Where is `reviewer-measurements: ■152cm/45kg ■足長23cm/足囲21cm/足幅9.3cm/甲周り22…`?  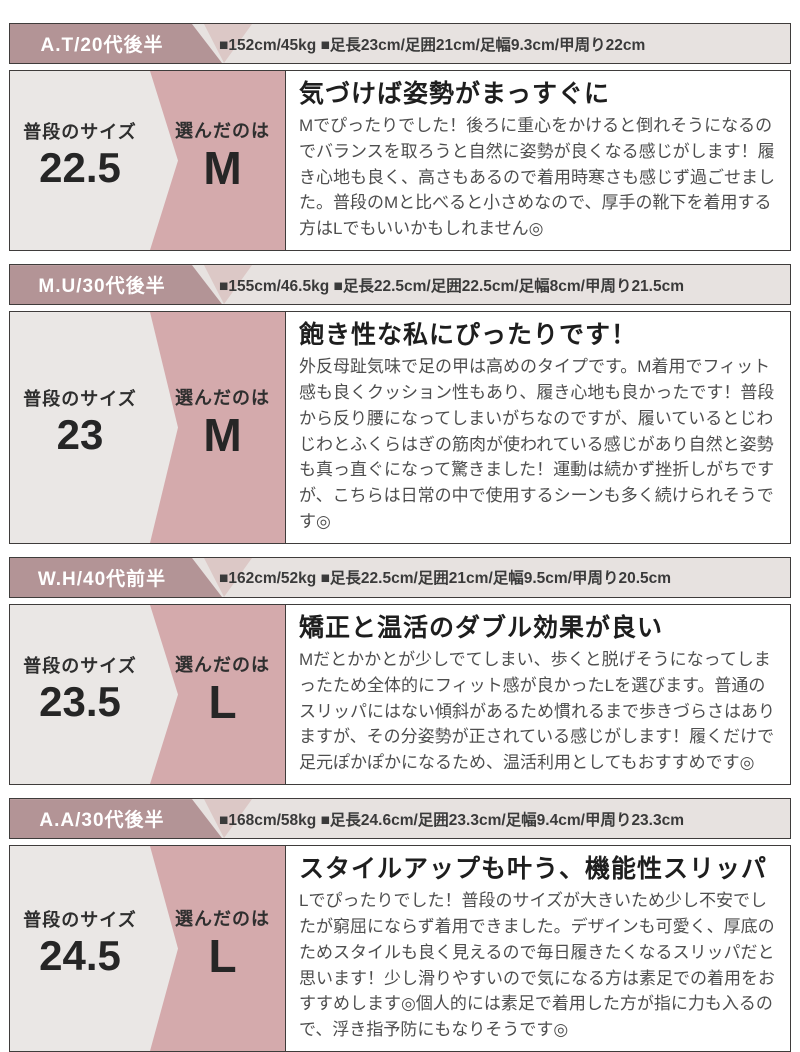 reviewer-measurements: ■152cm/45kg ■足長23cm/足囲21cm/足幅9.3cm/甲周り22… is located at coordinates (432, 45).